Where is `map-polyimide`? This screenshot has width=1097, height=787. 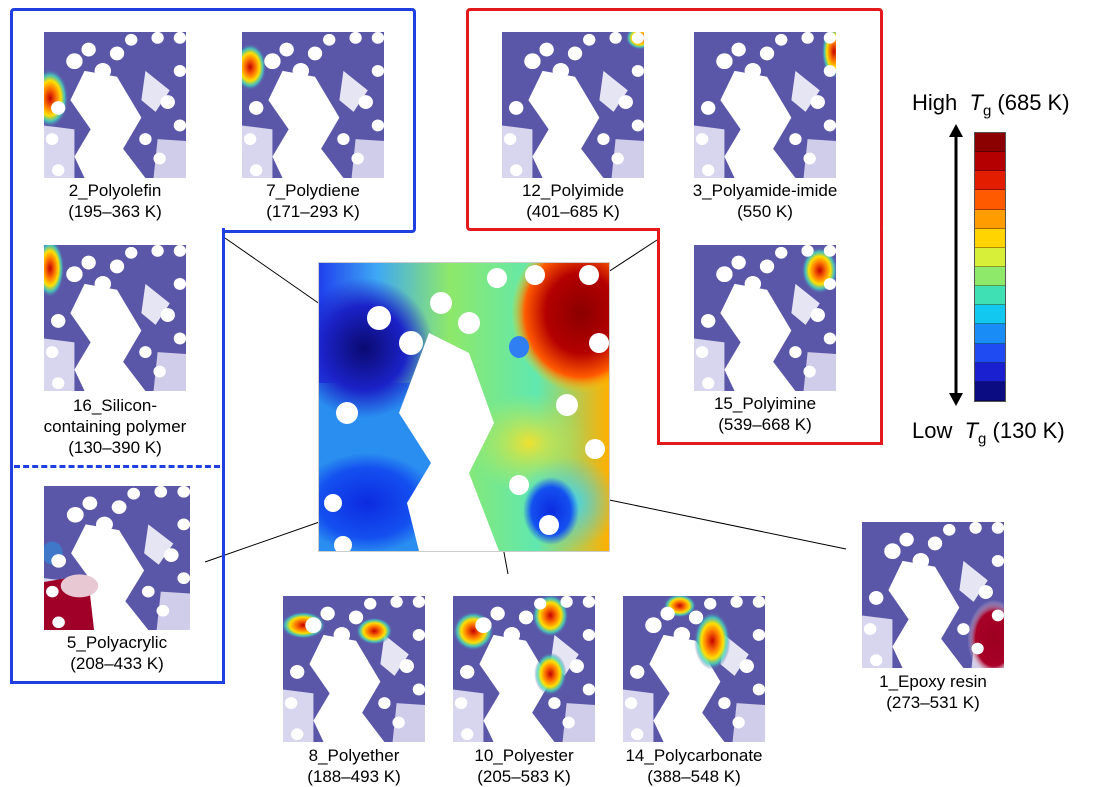
map-polyimide is located at coordinates (573, 105).